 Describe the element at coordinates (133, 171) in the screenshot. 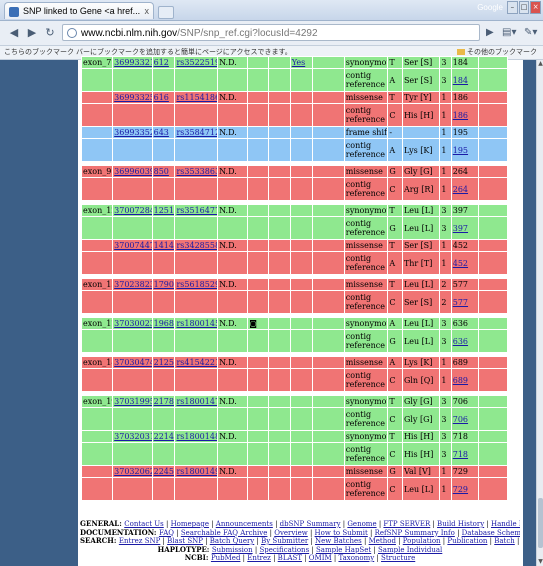

I see `contig-position-cell-link: 36996039` at that location.